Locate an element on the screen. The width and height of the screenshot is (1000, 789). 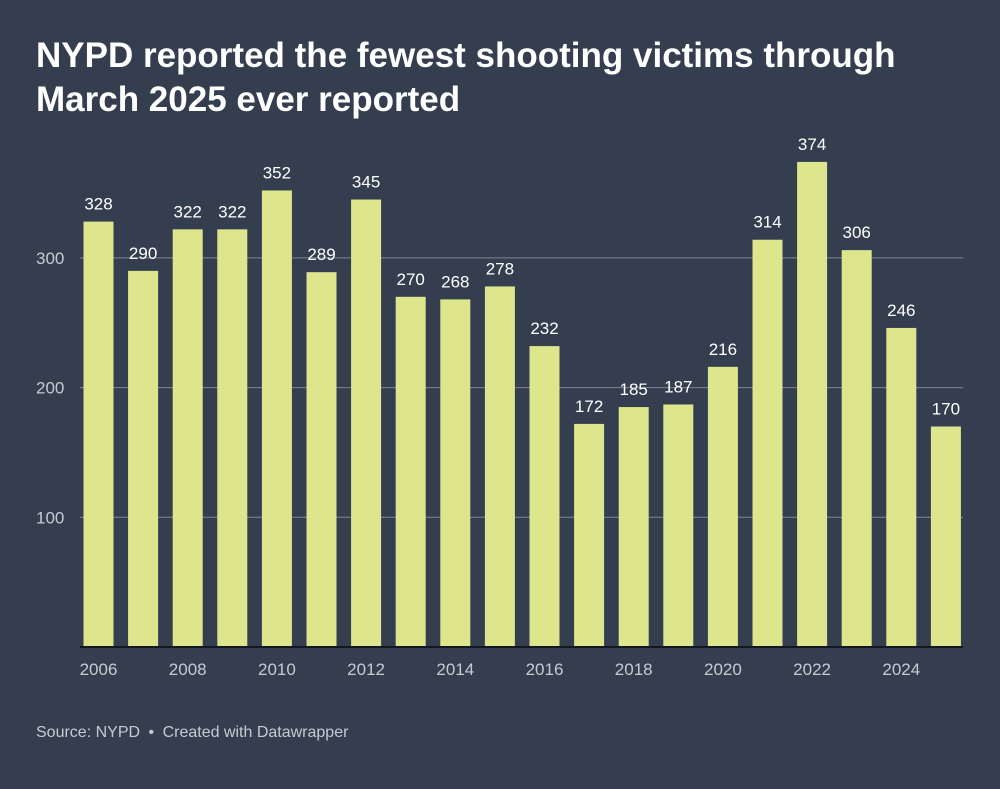
bar-2007 is located at coordinates (143, 458).